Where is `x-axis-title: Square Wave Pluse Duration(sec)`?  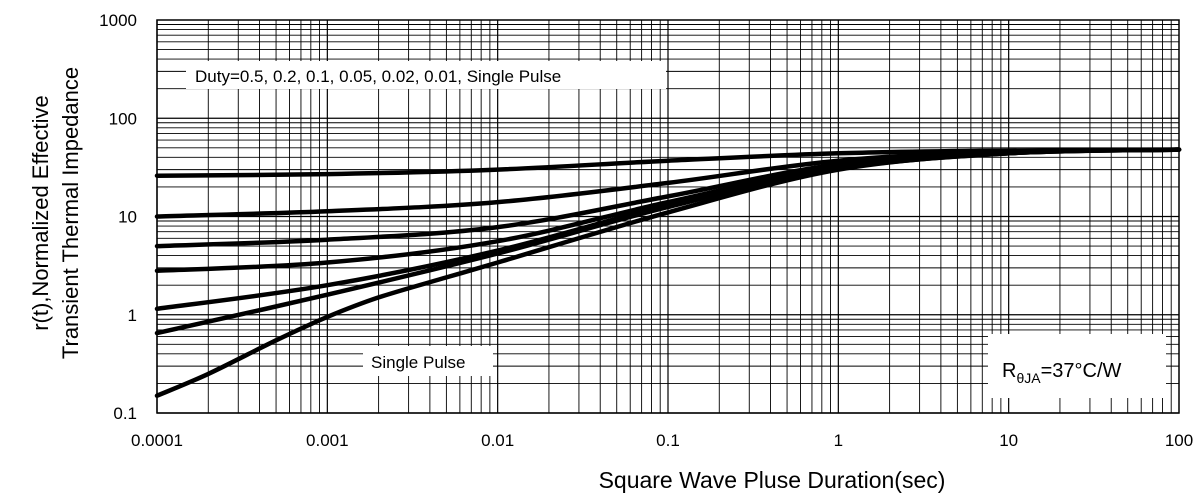
x-axis-title: Square Wave Pluse Duration(sec) is located at coordinates (772, 480).